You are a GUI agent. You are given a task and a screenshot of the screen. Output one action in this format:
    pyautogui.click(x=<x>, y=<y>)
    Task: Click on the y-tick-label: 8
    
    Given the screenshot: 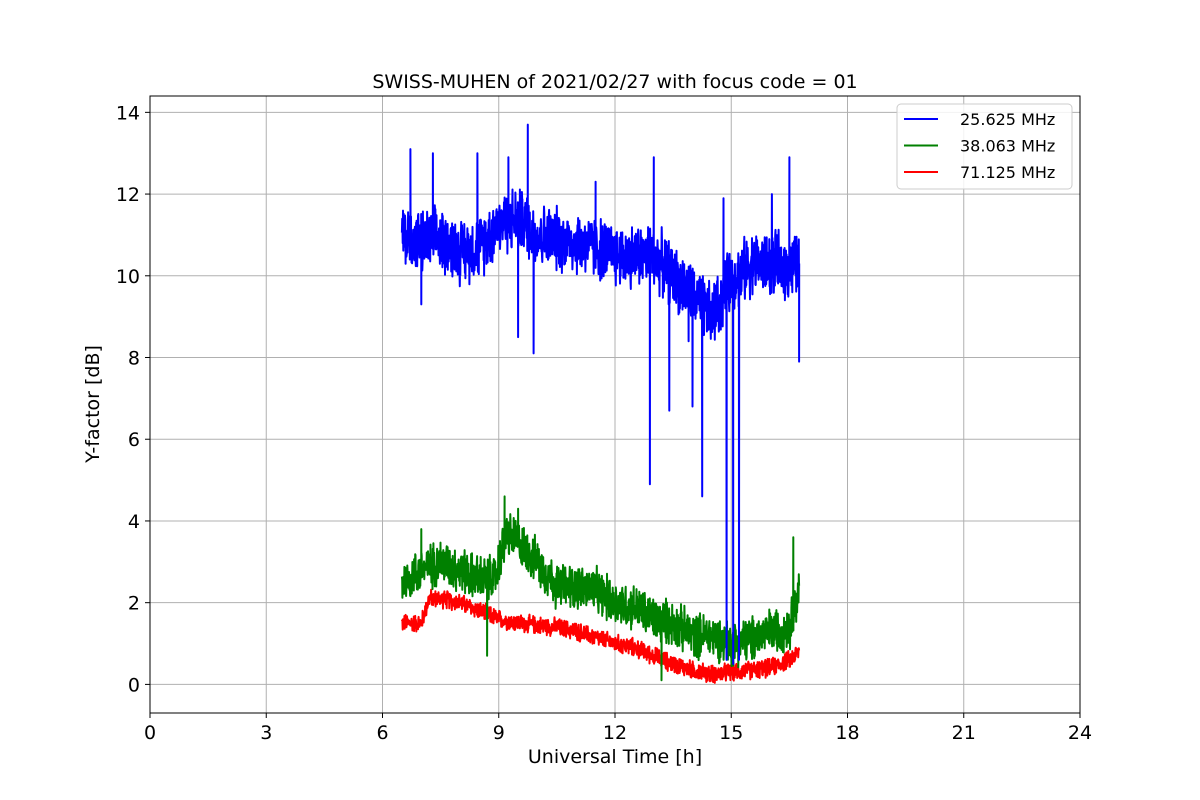 What is the action you would take?
    pyautogui.click(x=134, y=359)
    